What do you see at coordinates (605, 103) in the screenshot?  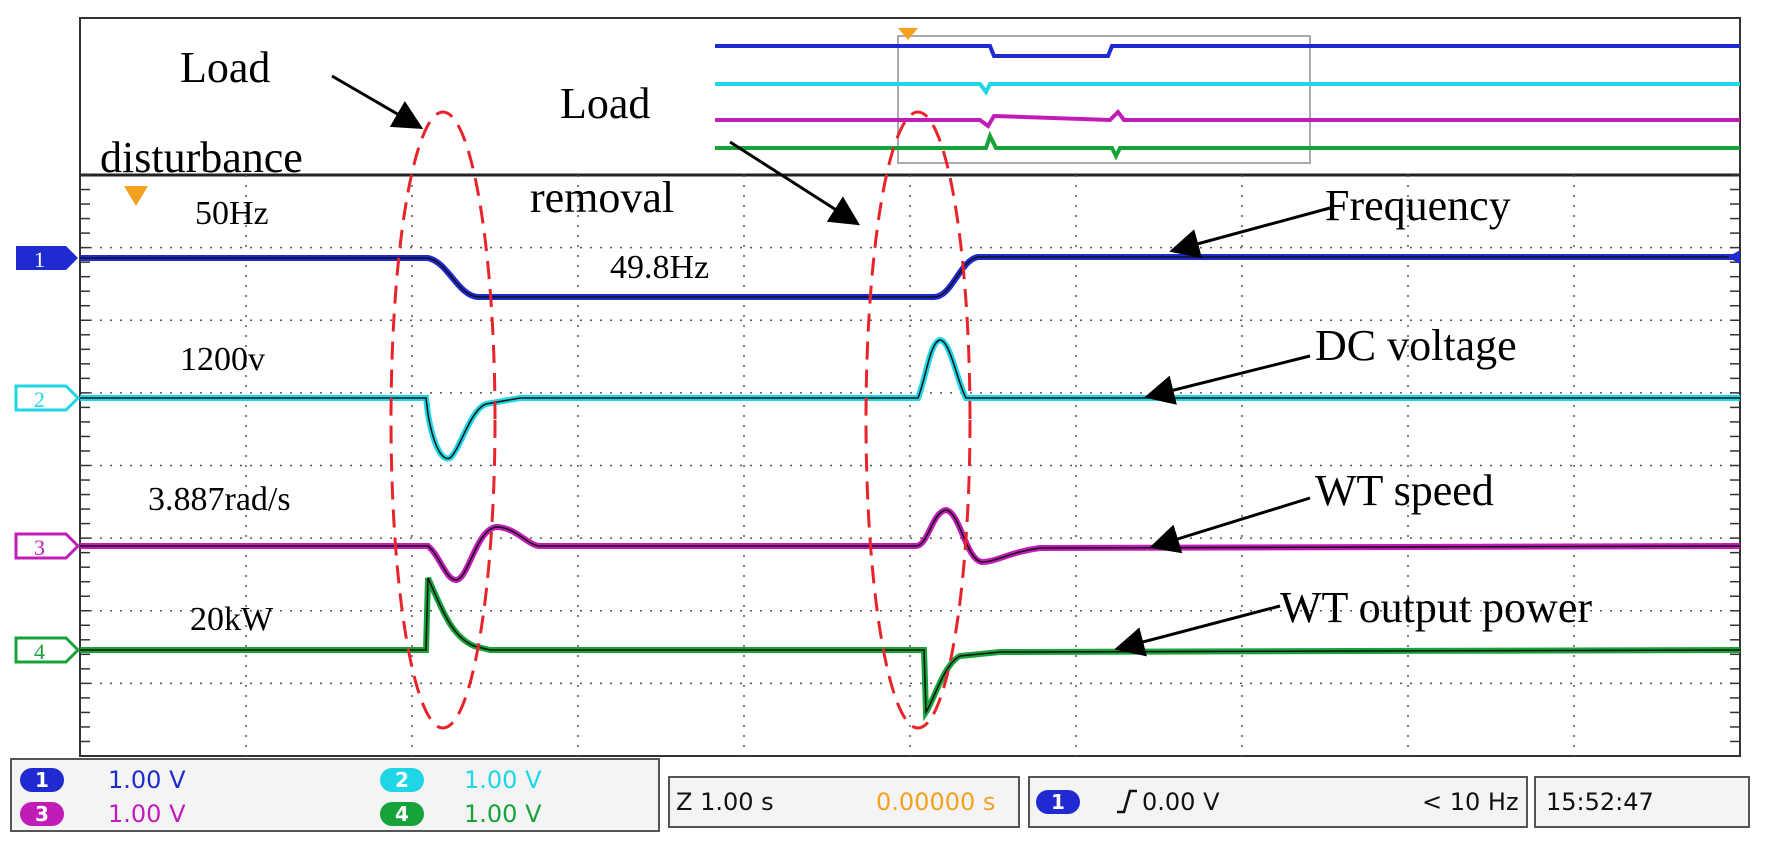 I see `label-load-removal-1: Load` at bounding box center [605, 103].